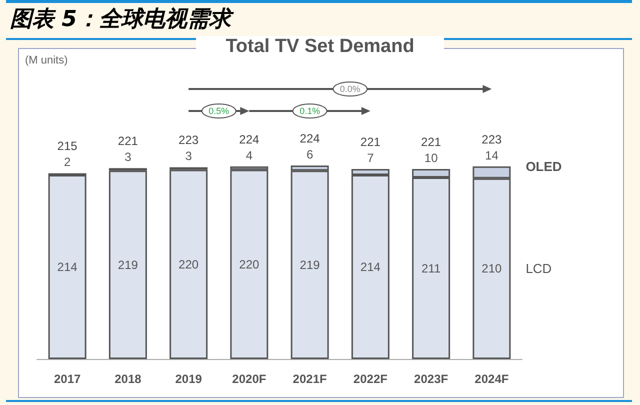 This screenshot has width=640, height=405. What do you see at coordinates (188, 379) in the screenshot?
I see `x-tick-label: 2019` at bounding box center [188, 379].